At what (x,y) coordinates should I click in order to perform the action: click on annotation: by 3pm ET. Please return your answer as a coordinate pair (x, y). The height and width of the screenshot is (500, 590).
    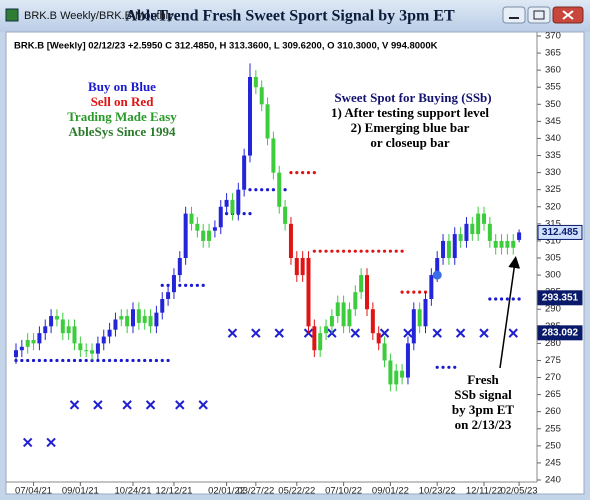
    Looking at the image, I should click on (483, 409).